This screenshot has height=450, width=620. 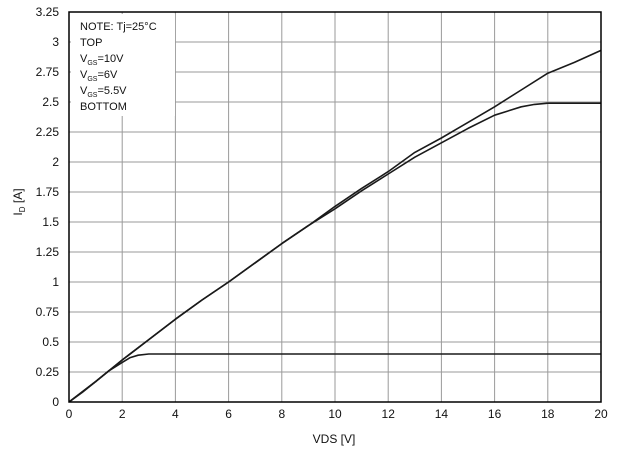 What do you see at coordinates (495, 414) in the screenshot?
I see `x-tick-label: 16` at bounding box center [495, 414].